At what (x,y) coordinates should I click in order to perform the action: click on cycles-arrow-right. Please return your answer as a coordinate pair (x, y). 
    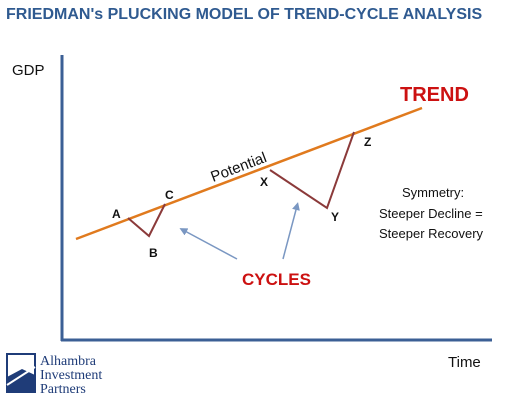
    Looking at the image, I should click on (291, 231).